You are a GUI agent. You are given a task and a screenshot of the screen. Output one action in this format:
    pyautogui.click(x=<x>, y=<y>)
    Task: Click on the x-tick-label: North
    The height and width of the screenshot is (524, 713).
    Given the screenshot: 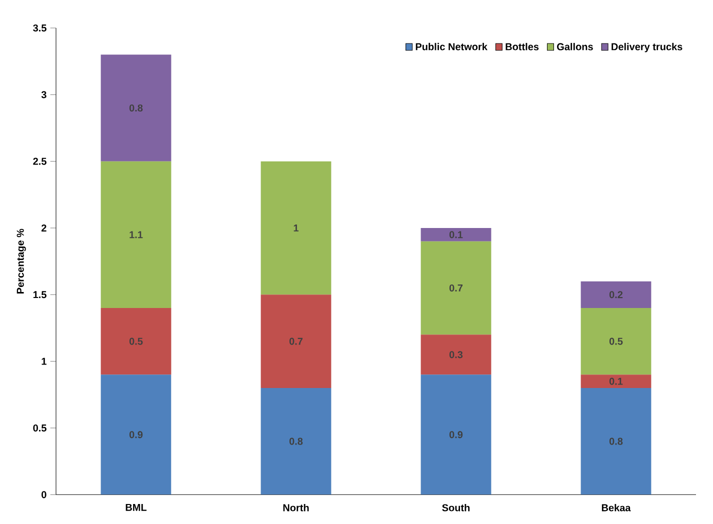 What is the action you would take?
    pyautogui.click(x=296, y=508)
    